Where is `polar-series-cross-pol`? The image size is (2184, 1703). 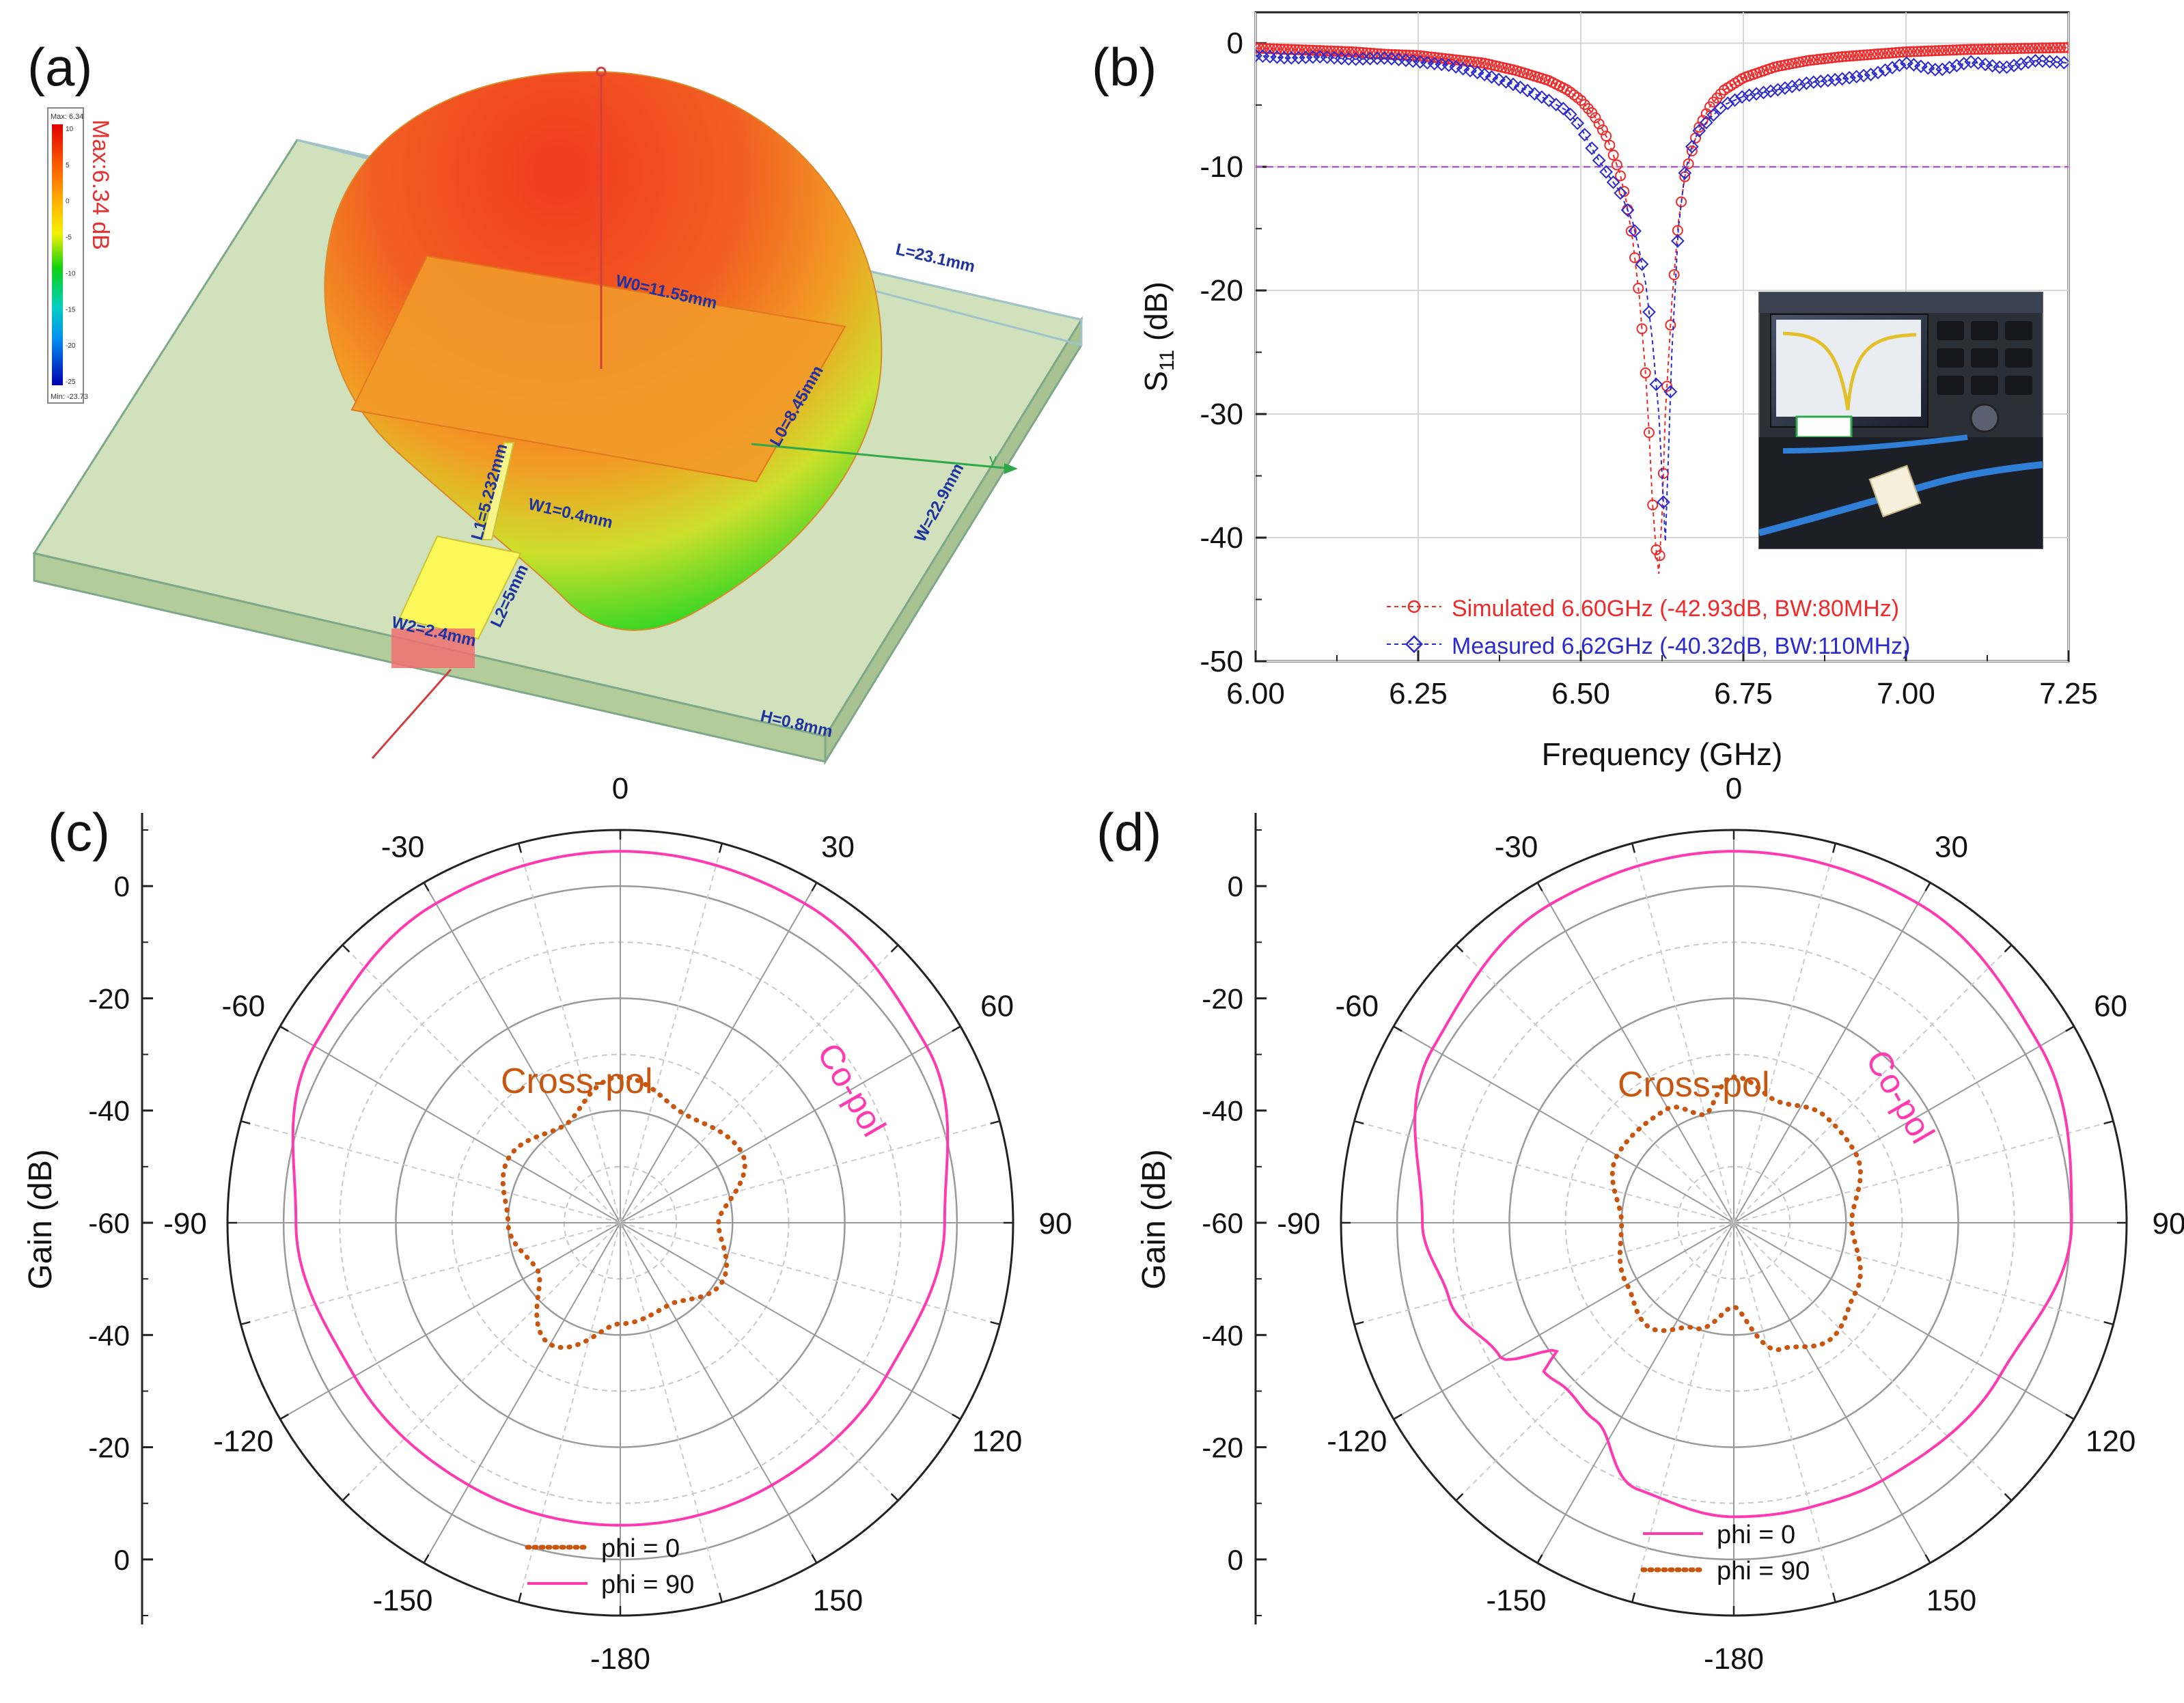
polar-series-cross-pol is located at coordinates (623, 1213).